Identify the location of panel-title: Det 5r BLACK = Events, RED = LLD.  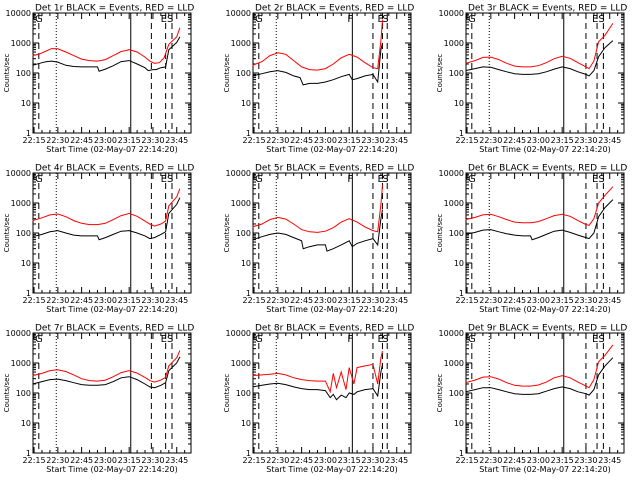
(334, 169).